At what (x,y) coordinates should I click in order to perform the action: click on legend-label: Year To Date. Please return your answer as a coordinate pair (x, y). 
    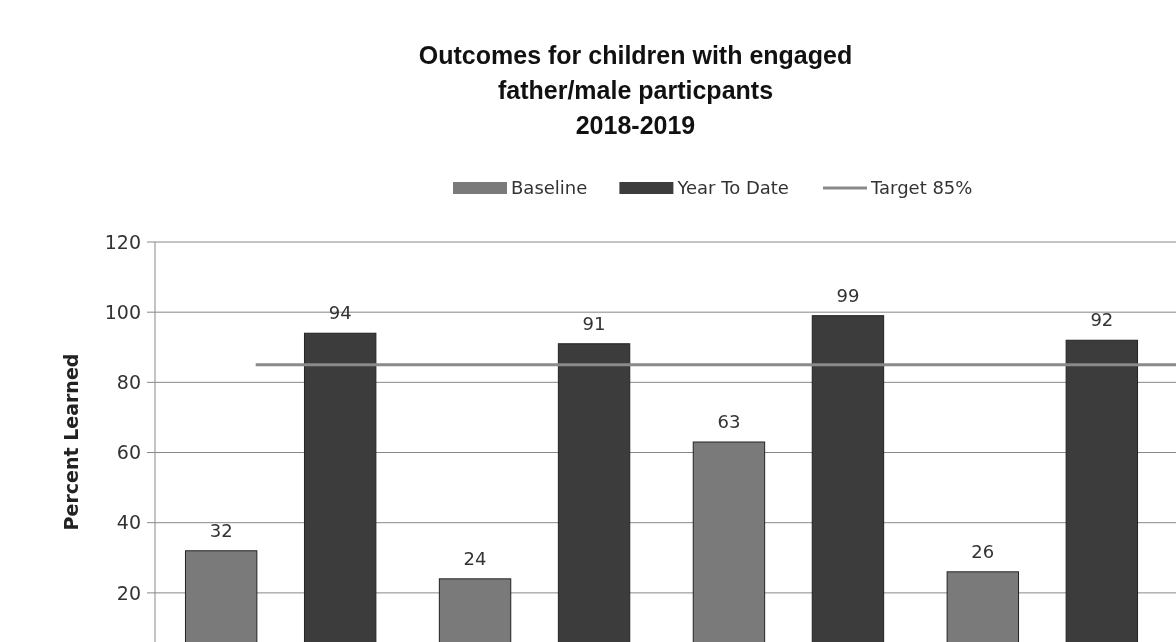
    Looking at the image, I should click on (732, 188).